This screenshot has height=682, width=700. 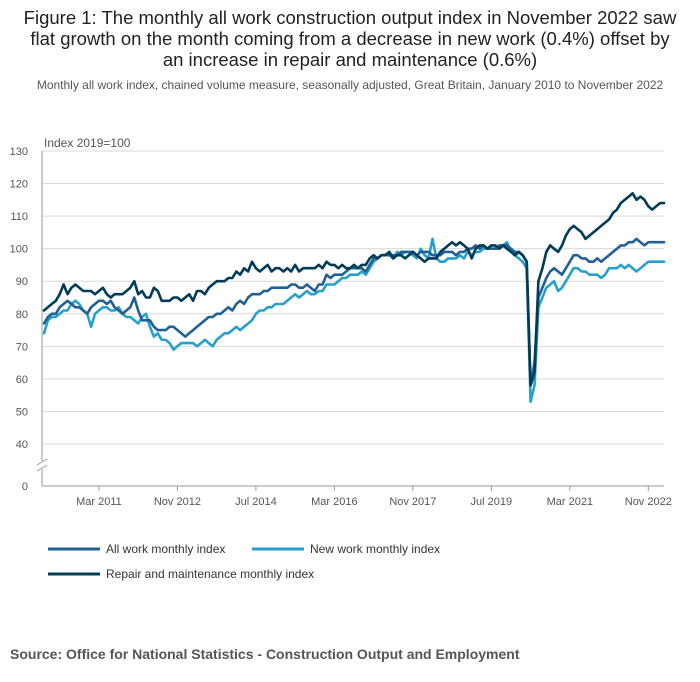 I want to click on x-tick-label: Jul 2019, so click(x=492, y=502).